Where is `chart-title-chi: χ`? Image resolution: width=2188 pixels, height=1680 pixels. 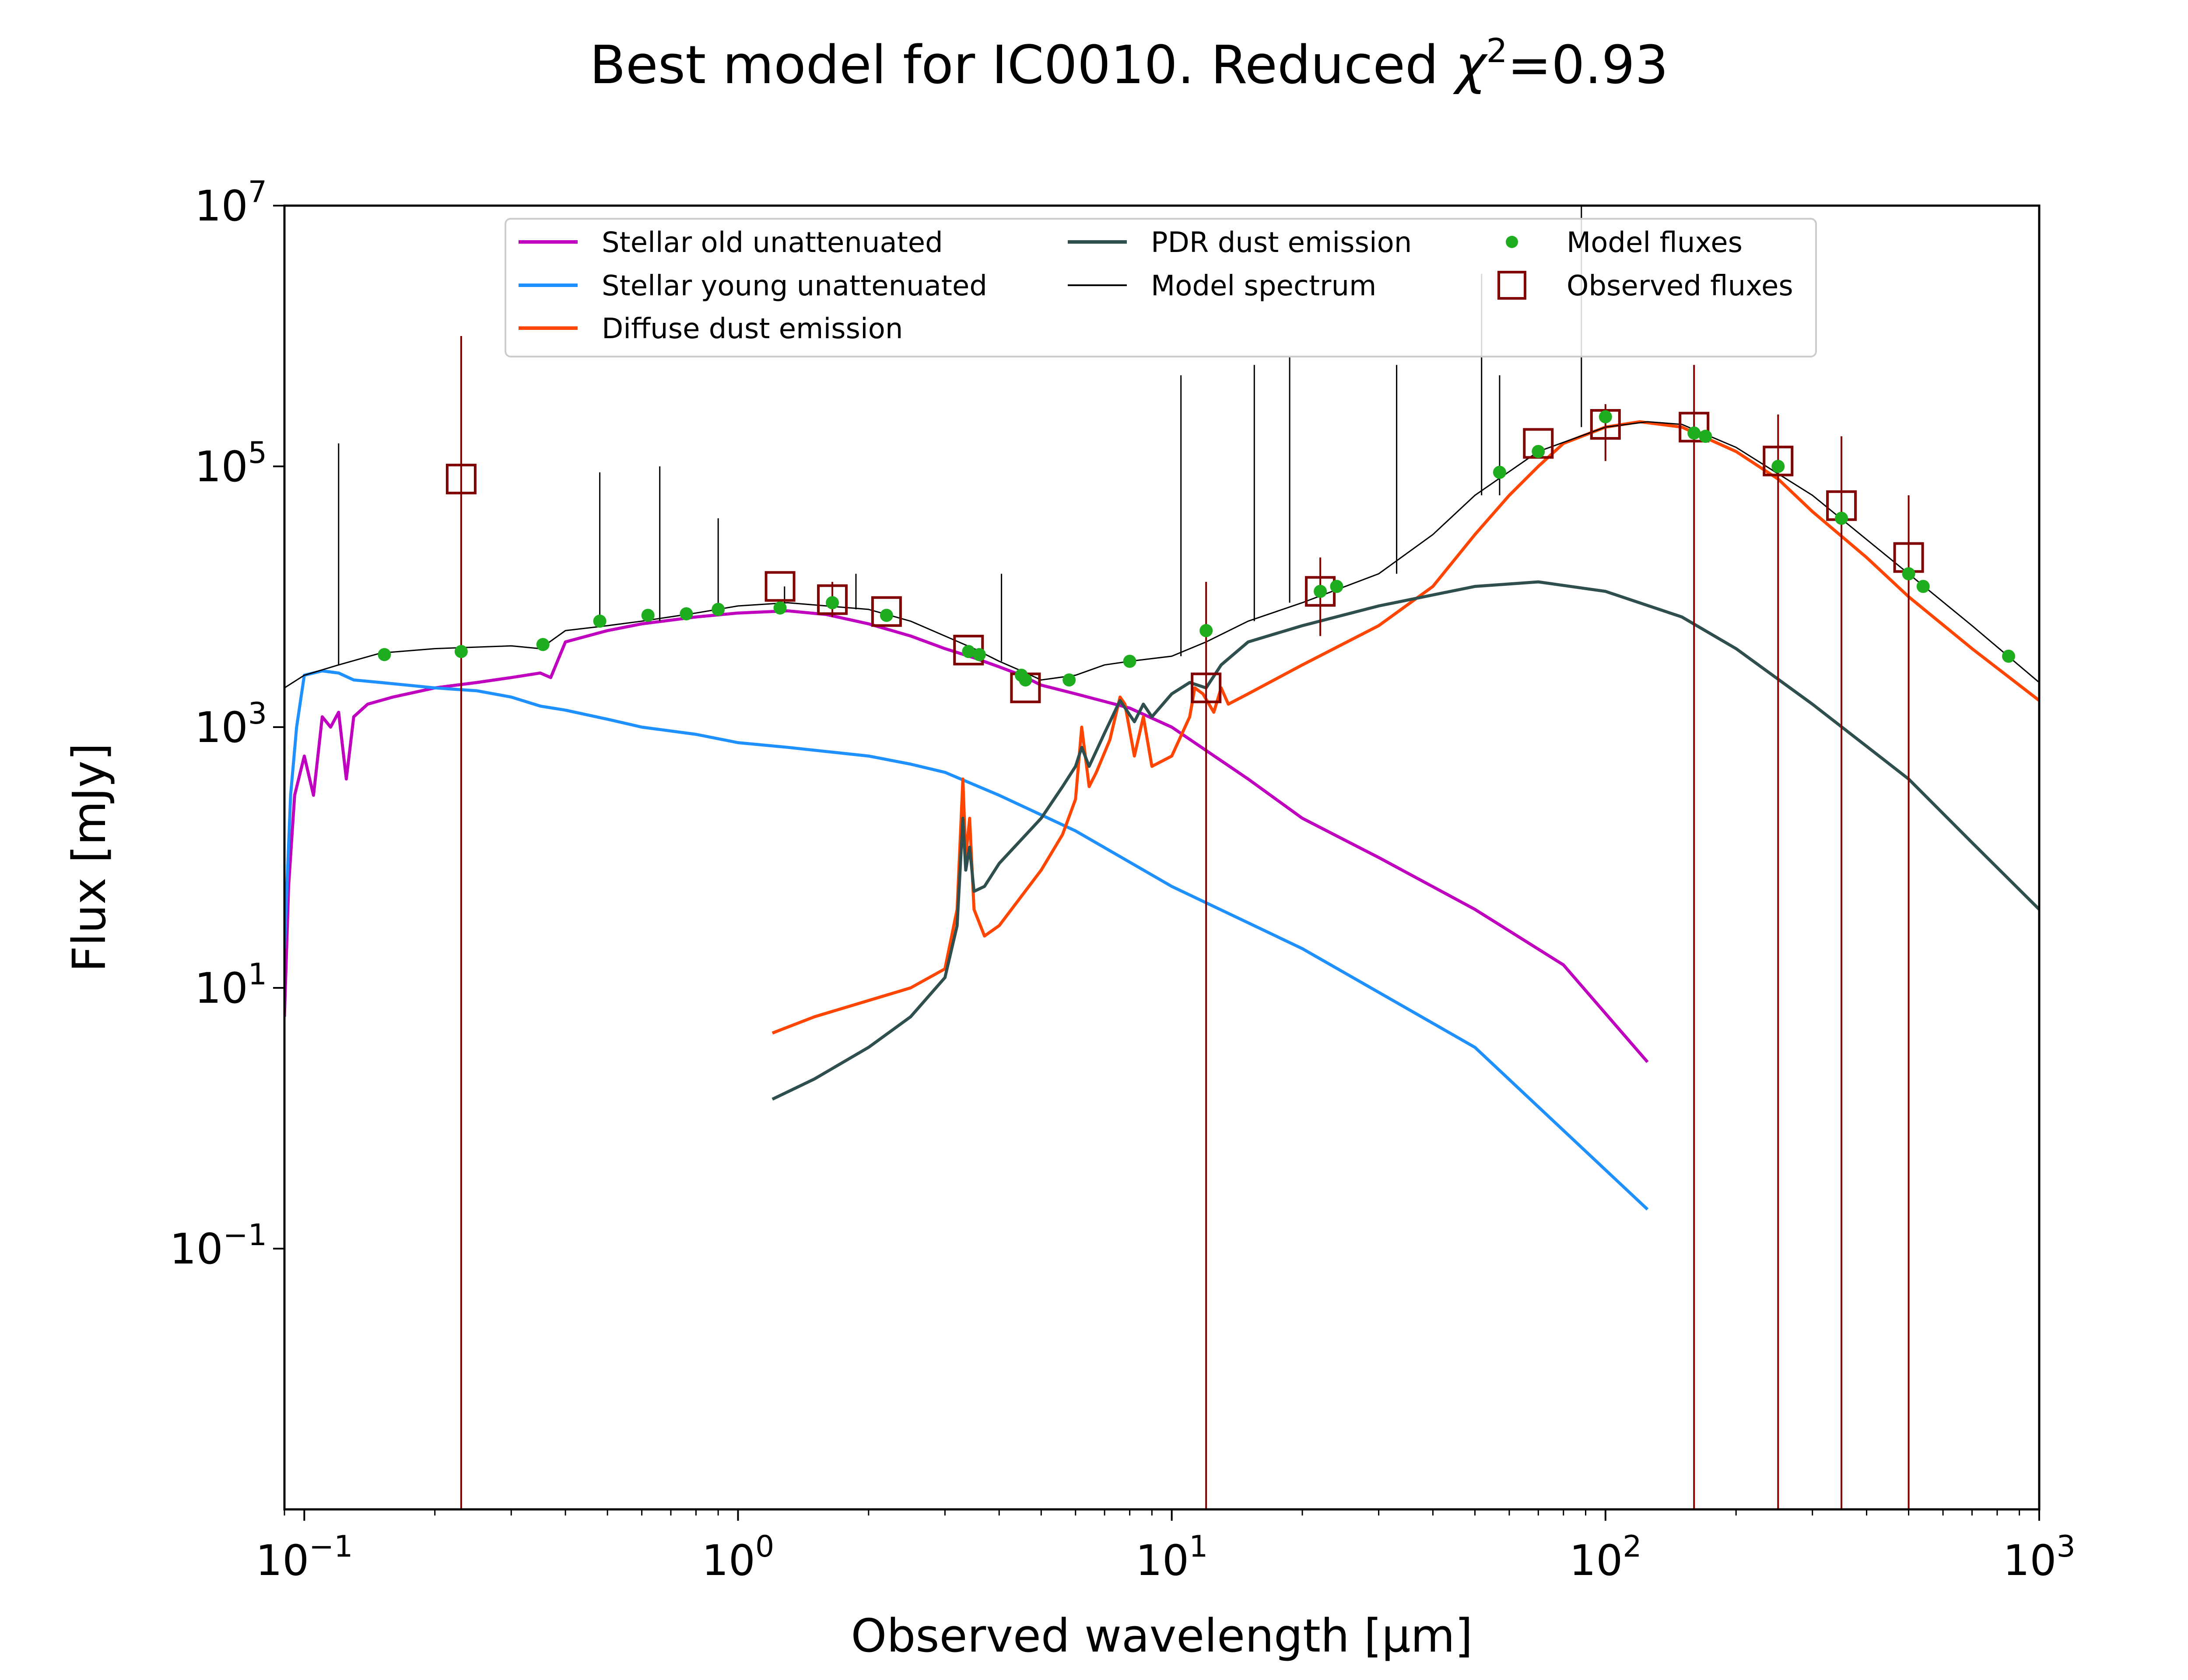 chart-title-chi: χ is located at coordinates (1470, 65).